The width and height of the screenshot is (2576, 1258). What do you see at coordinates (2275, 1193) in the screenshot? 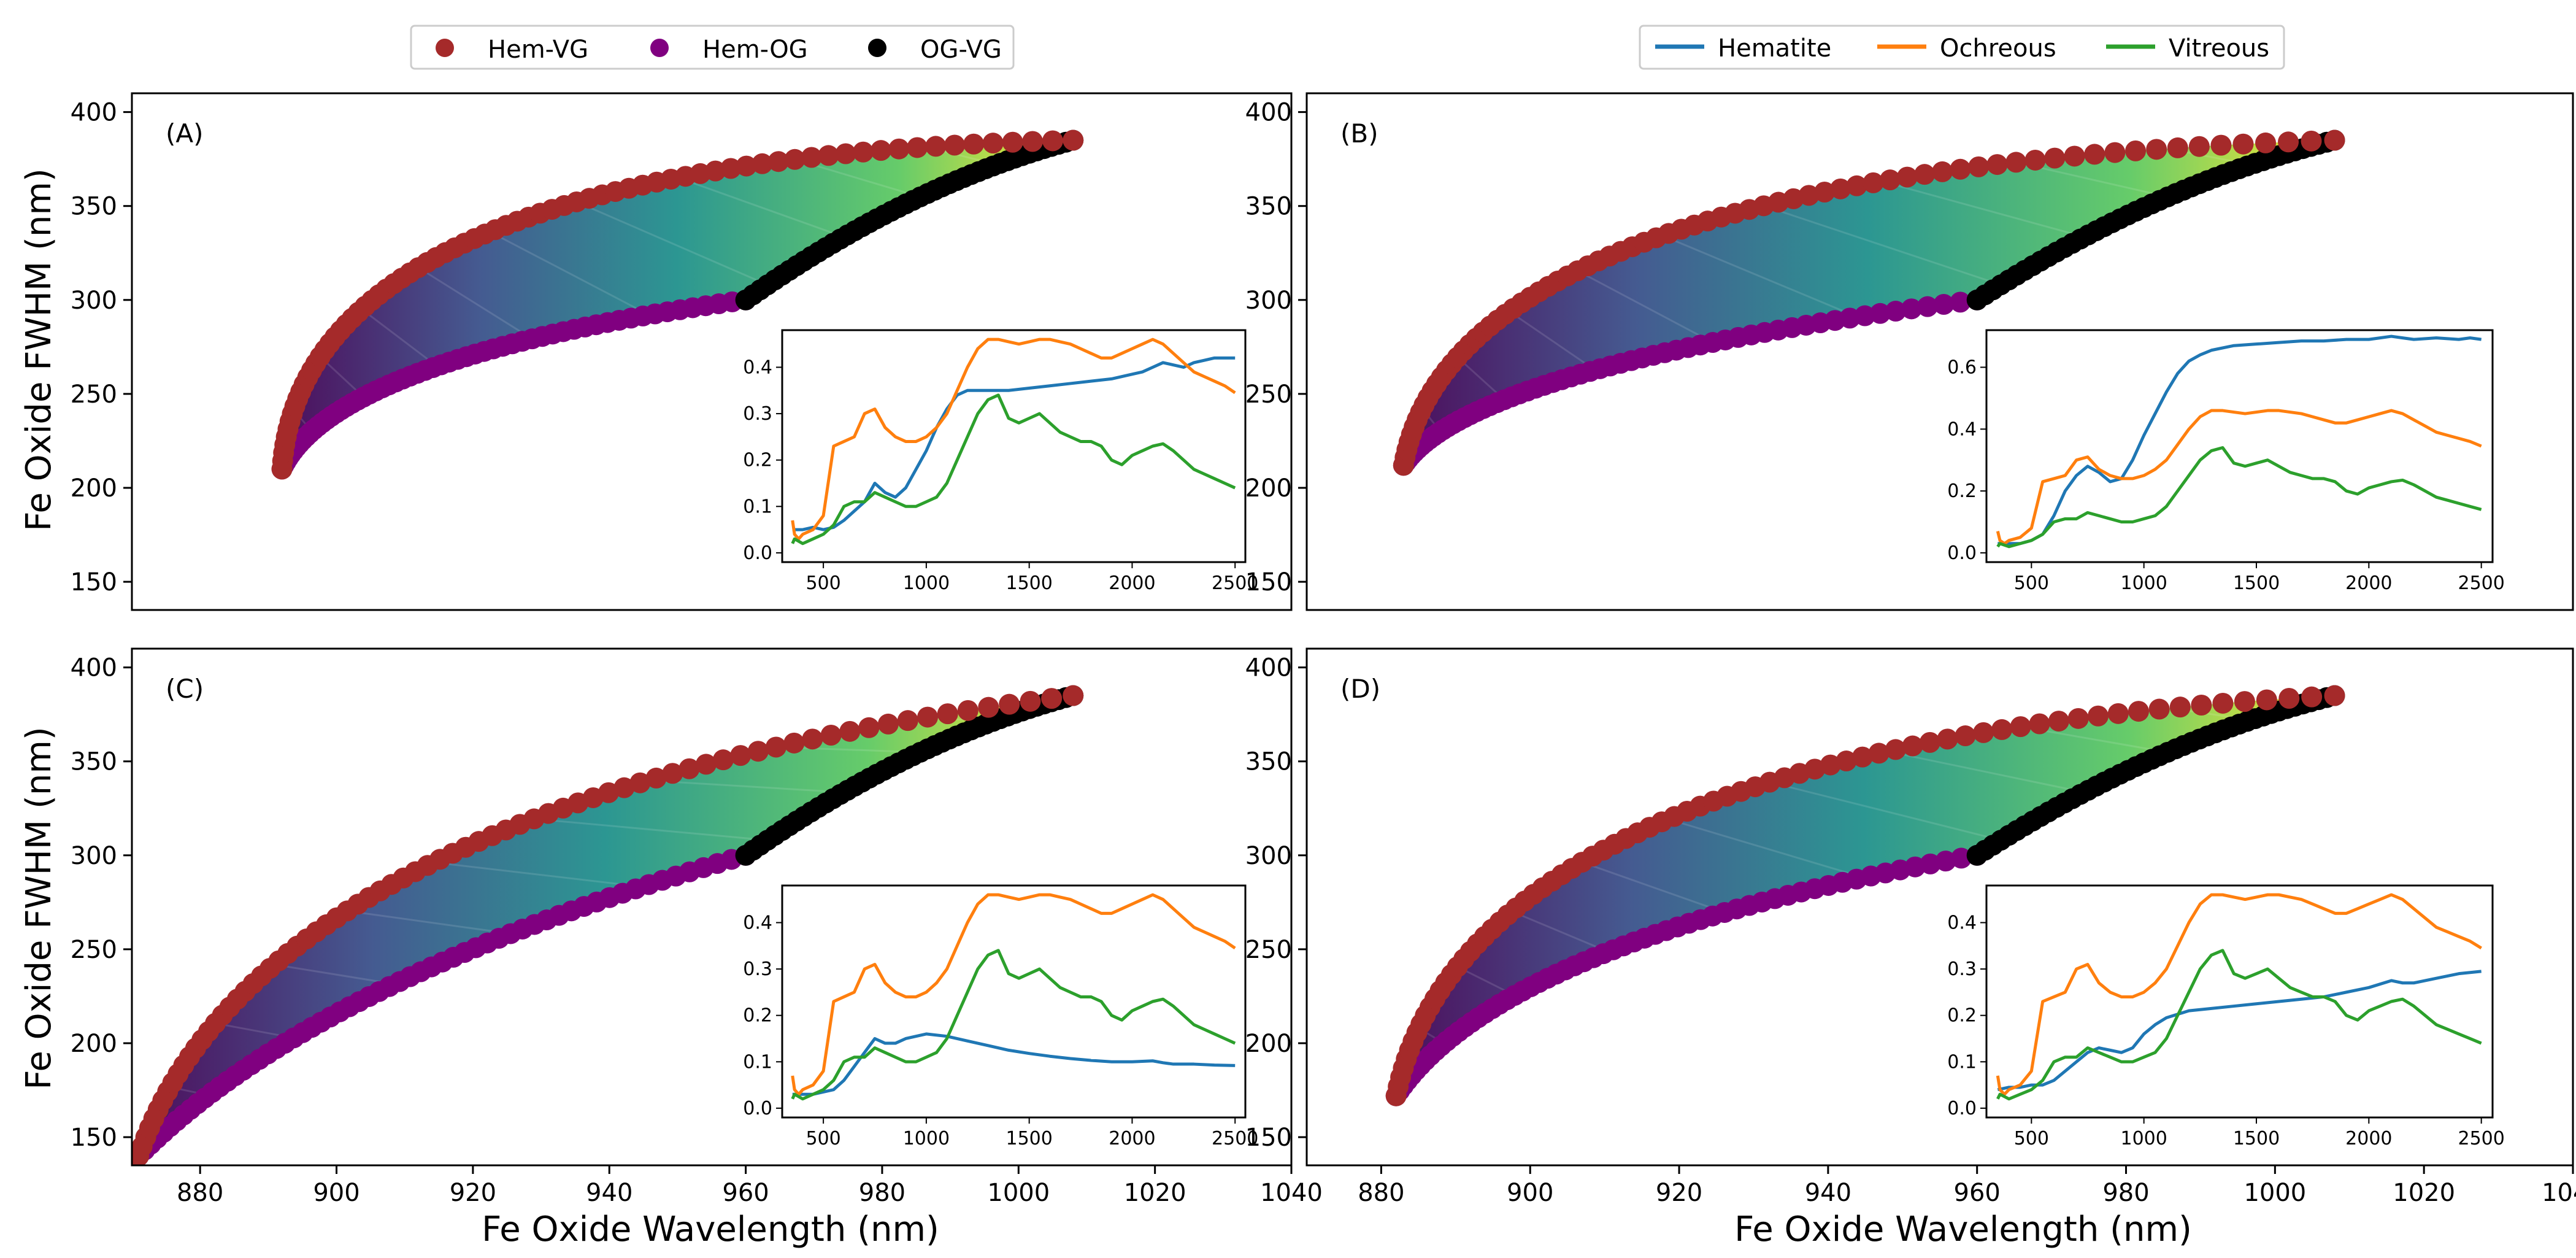
I see `x-tick-label: 1000` at bounding box center [2275, 1193].